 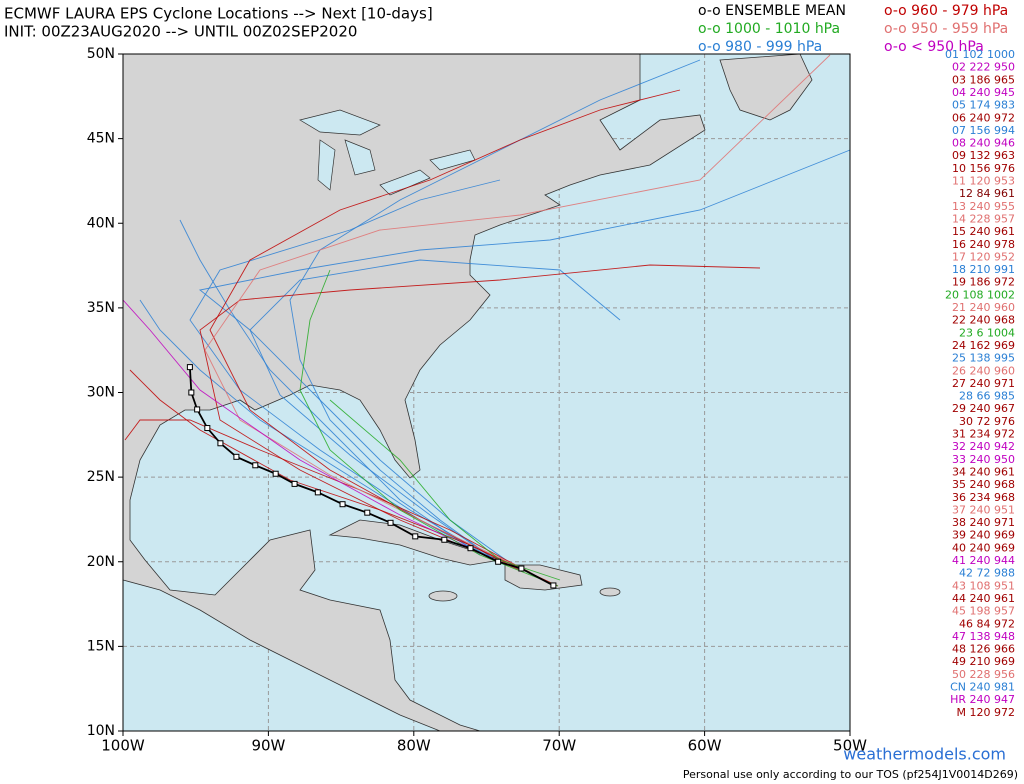 What do you see at coordinates (101, 54) in the screenshot?
I see `y-tick-label: 50N` at bounding box center [101, 54].